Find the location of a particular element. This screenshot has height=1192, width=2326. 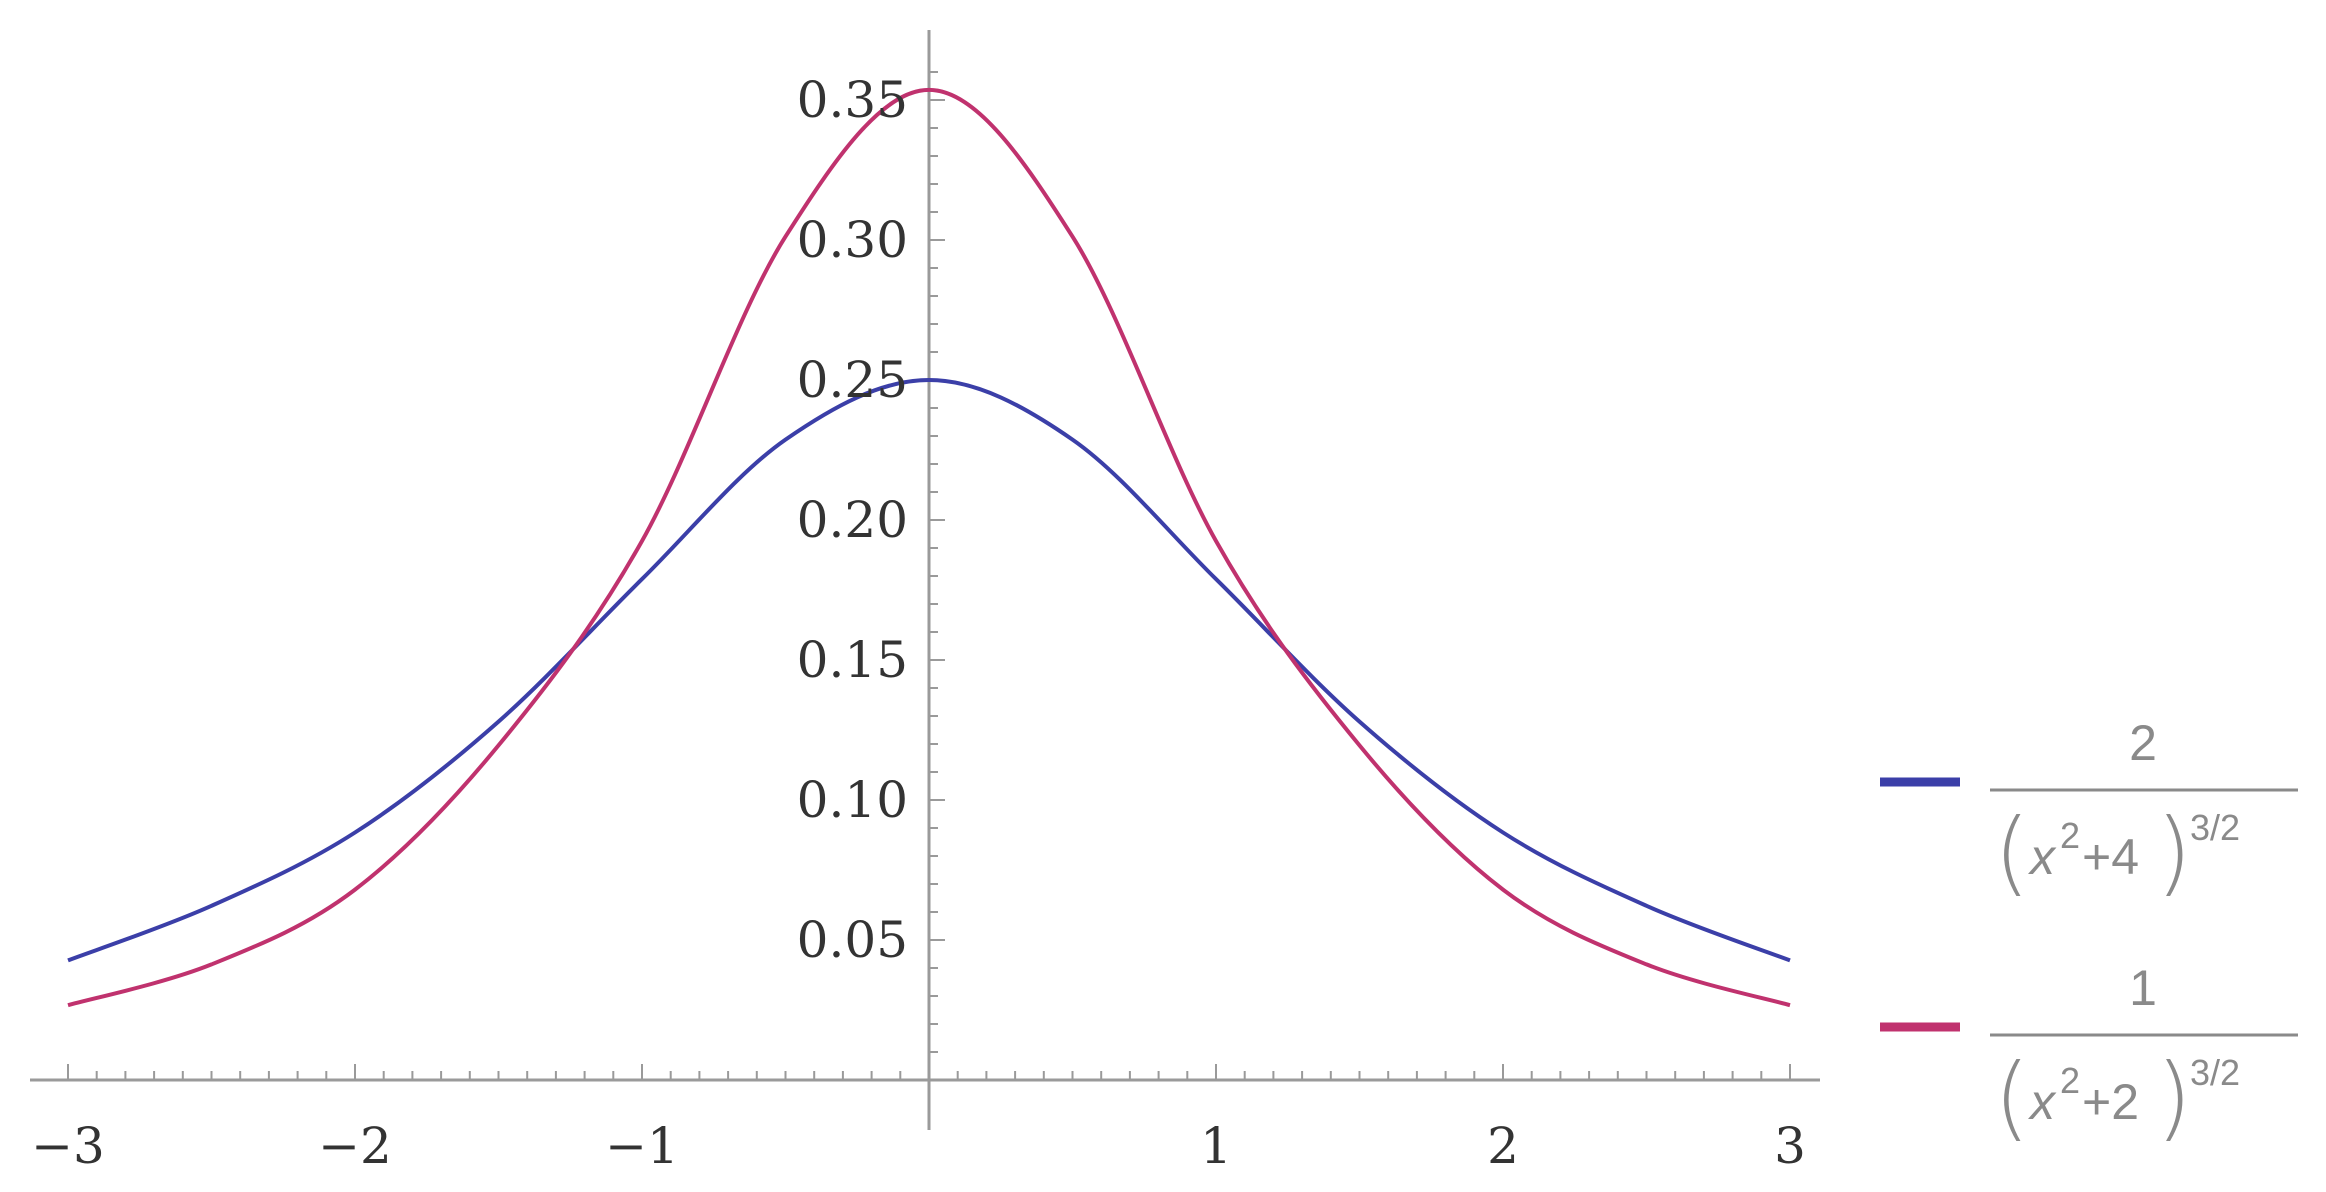

y-tick-label: 0.20 is located at coordinates (852, 520).